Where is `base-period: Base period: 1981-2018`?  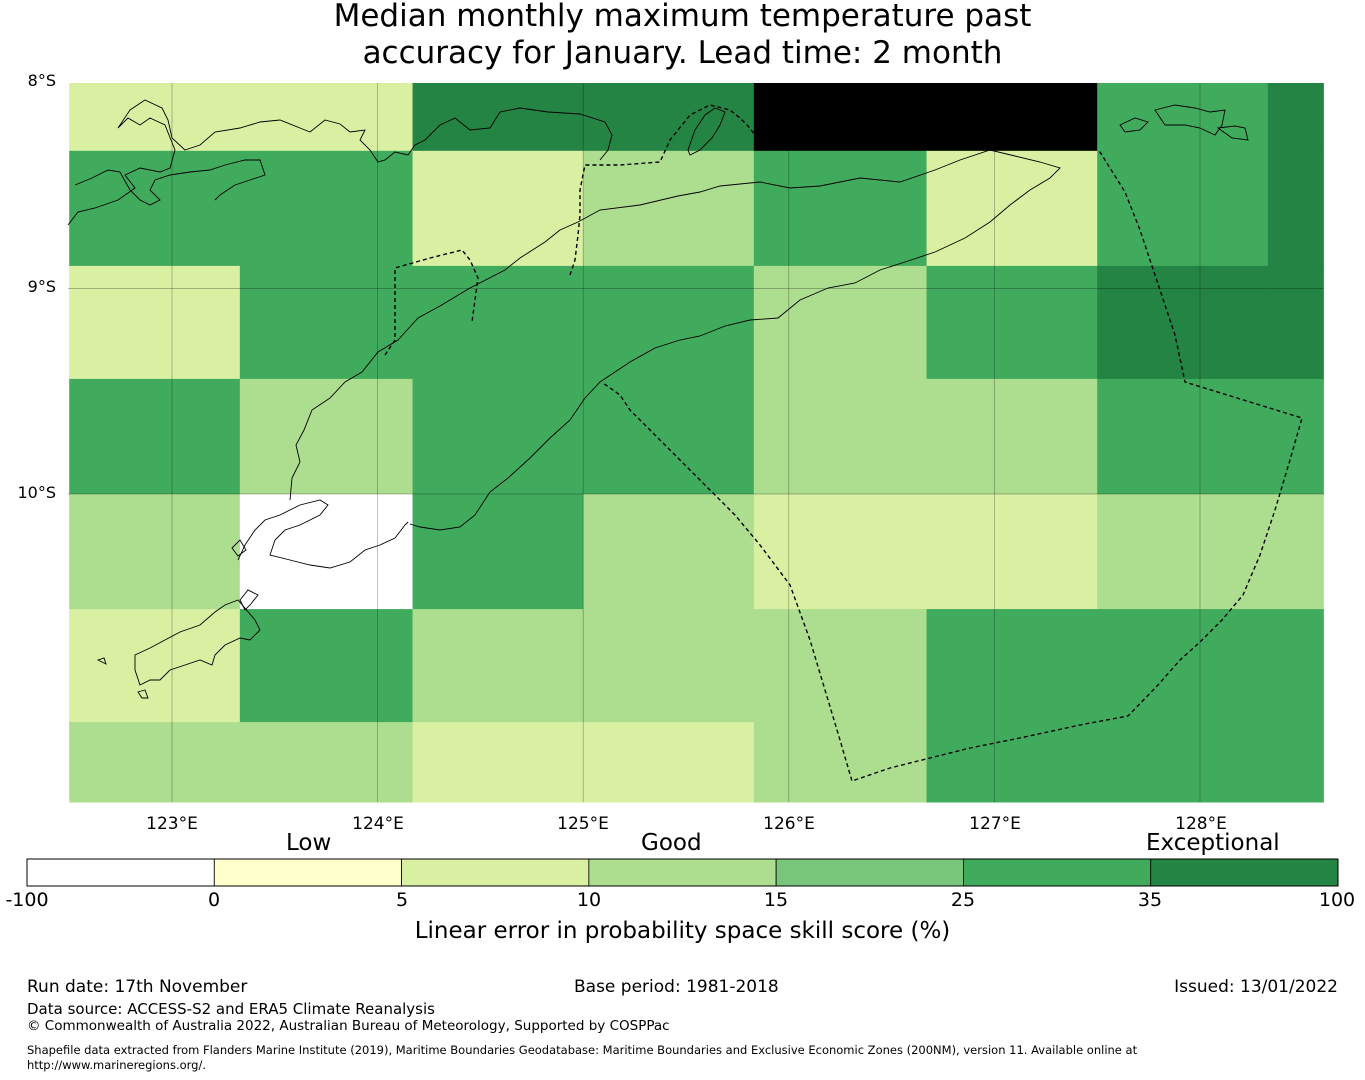 base-period: Base period: 1981-2018 is located at coordinates (676, 987).